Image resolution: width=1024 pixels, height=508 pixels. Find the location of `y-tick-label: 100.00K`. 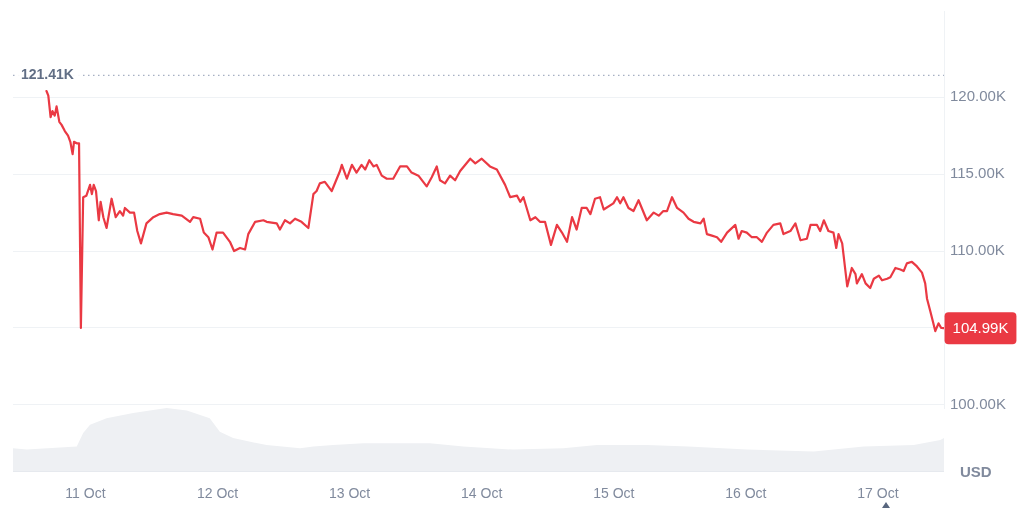

y-tick-label: 100.00K is located at coordinates (978, 404).